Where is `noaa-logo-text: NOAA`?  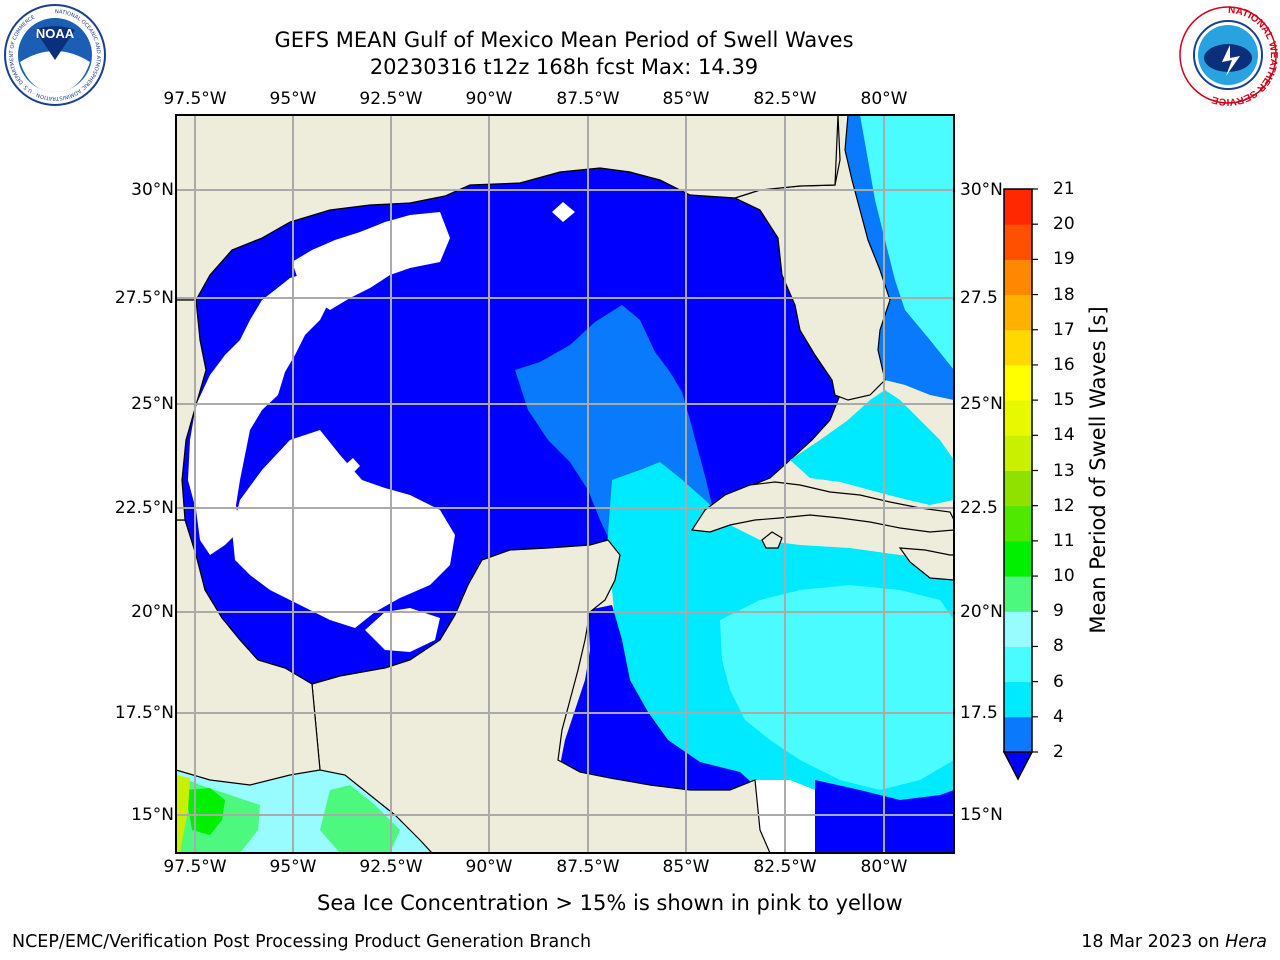 noaa-logo-text: NOAA is located at coordinates (55, 33).